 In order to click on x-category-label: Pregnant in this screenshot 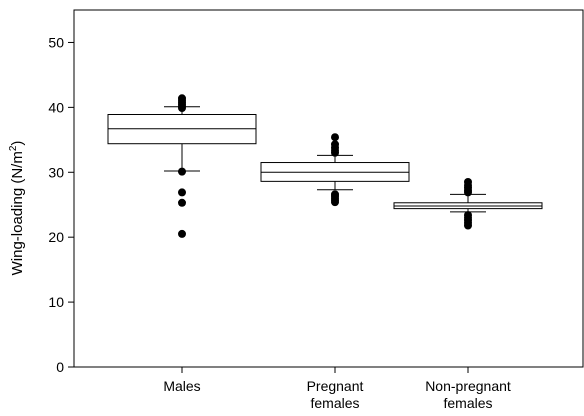, I will do `click(335, 386)`.